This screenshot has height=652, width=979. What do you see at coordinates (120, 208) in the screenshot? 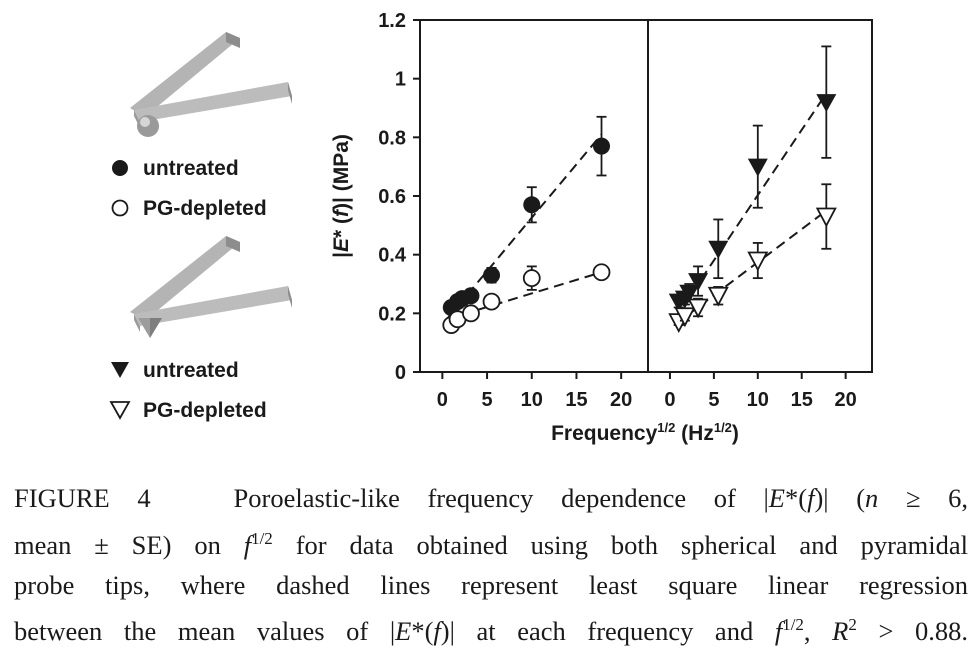
I see `legend-marker-open-circle` at bounding box center [120, 208].